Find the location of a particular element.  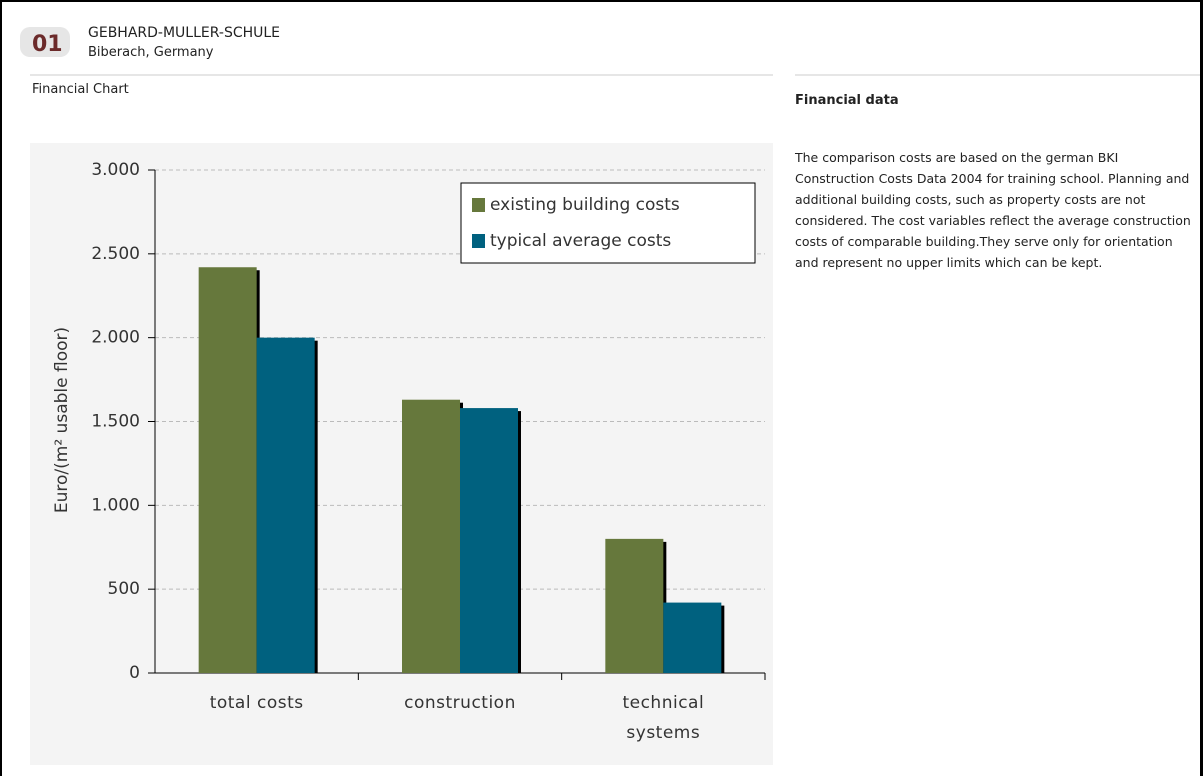

section-title: Financial Chart is located at coordinates (80, 89).